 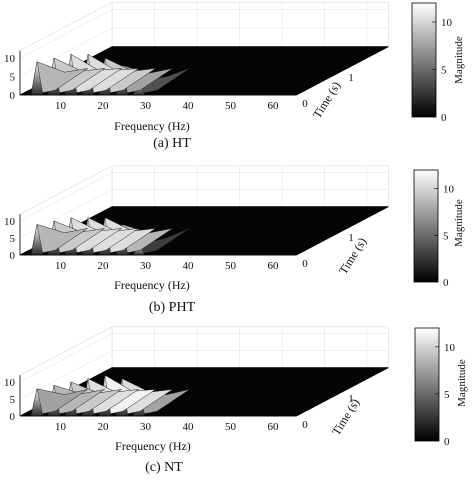 I want to click on y-axis-label: Time (s), so click(x=345, y=417).